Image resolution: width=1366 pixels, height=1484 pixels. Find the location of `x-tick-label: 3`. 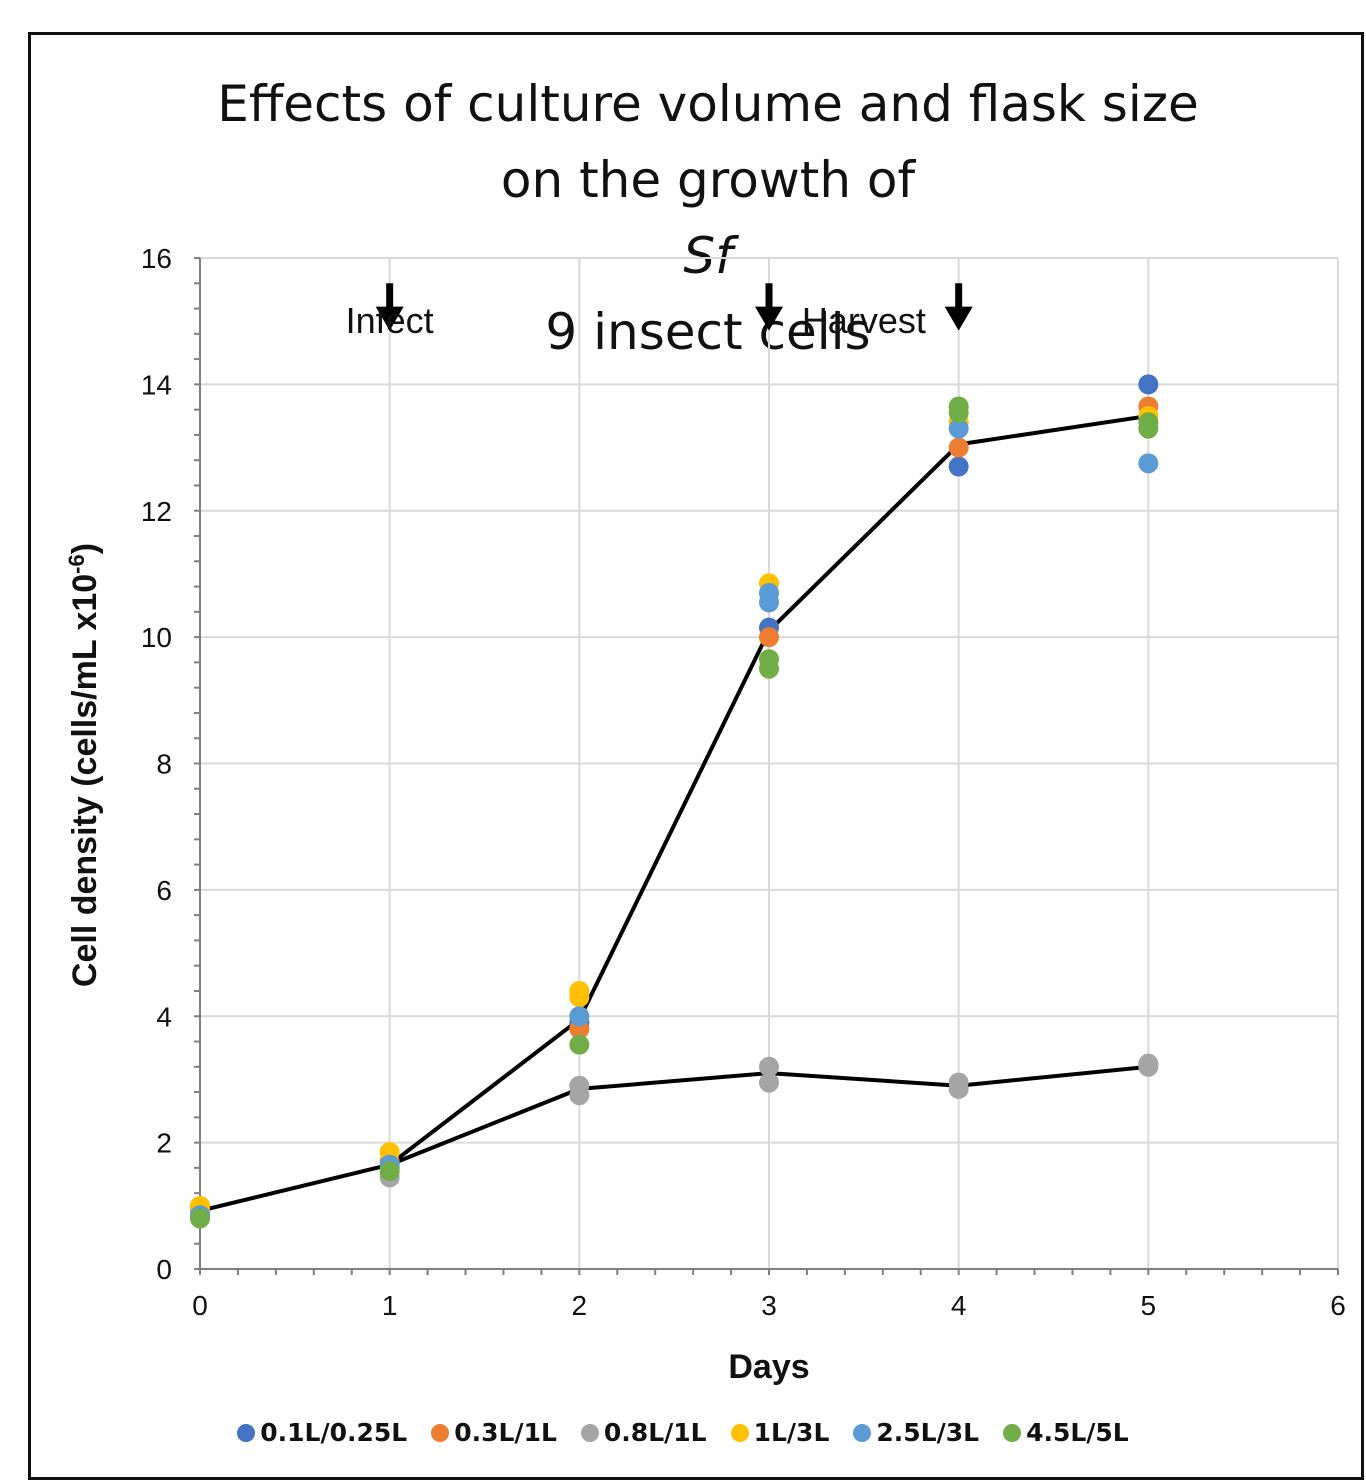

x-tick-label: 3 is located at coordinates (769, 1305).